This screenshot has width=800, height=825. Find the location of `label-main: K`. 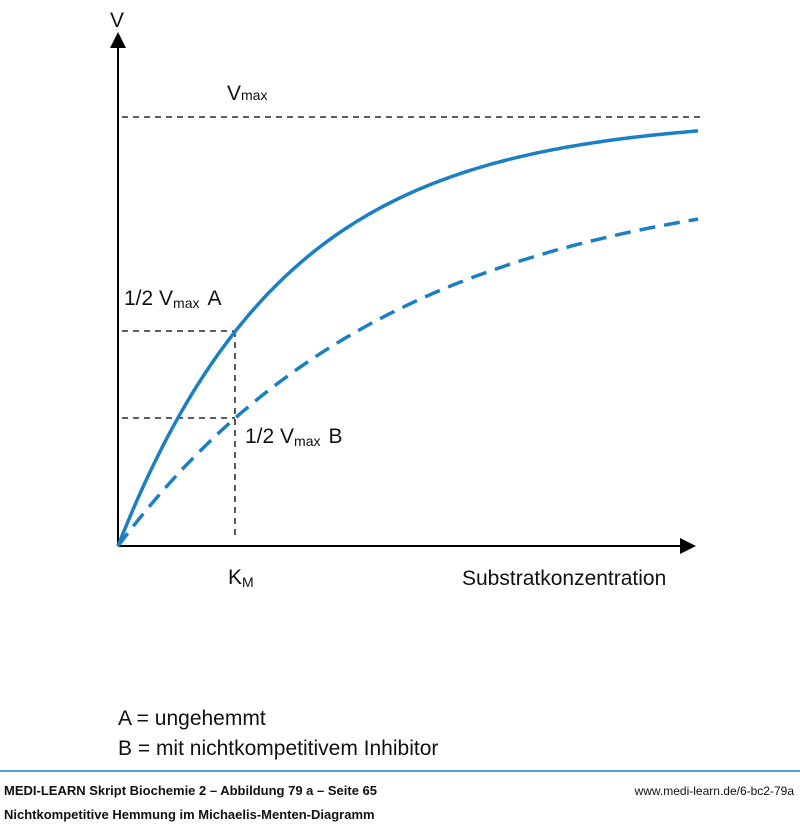

label-main: K is located at coordinates (235, 577).